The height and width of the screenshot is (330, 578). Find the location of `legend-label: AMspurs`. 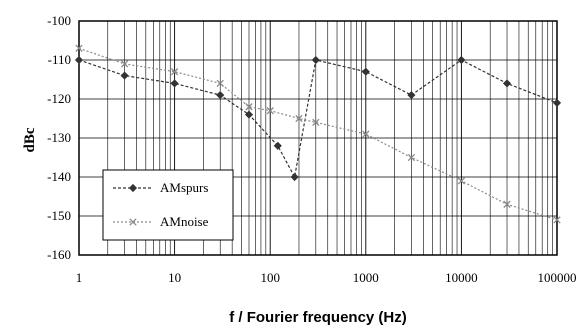

legend-label: AMspurs is located at coordinates (184, 187).